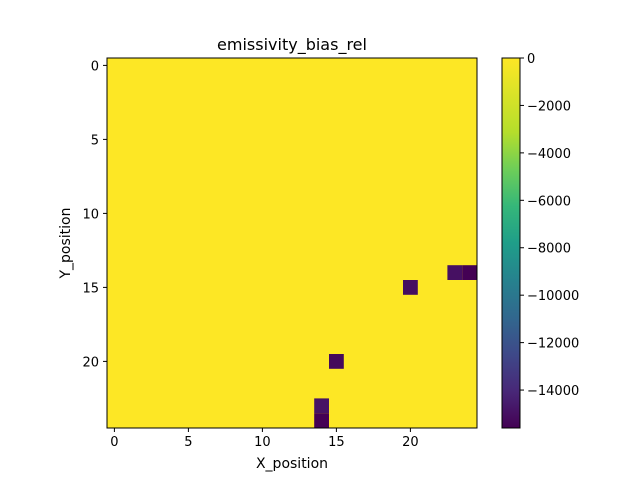 This screenshot has height=480, width=640. Describe the element at coordinates (410, 442) in the screenshot. I see `x-tick-label: 20` at that location.